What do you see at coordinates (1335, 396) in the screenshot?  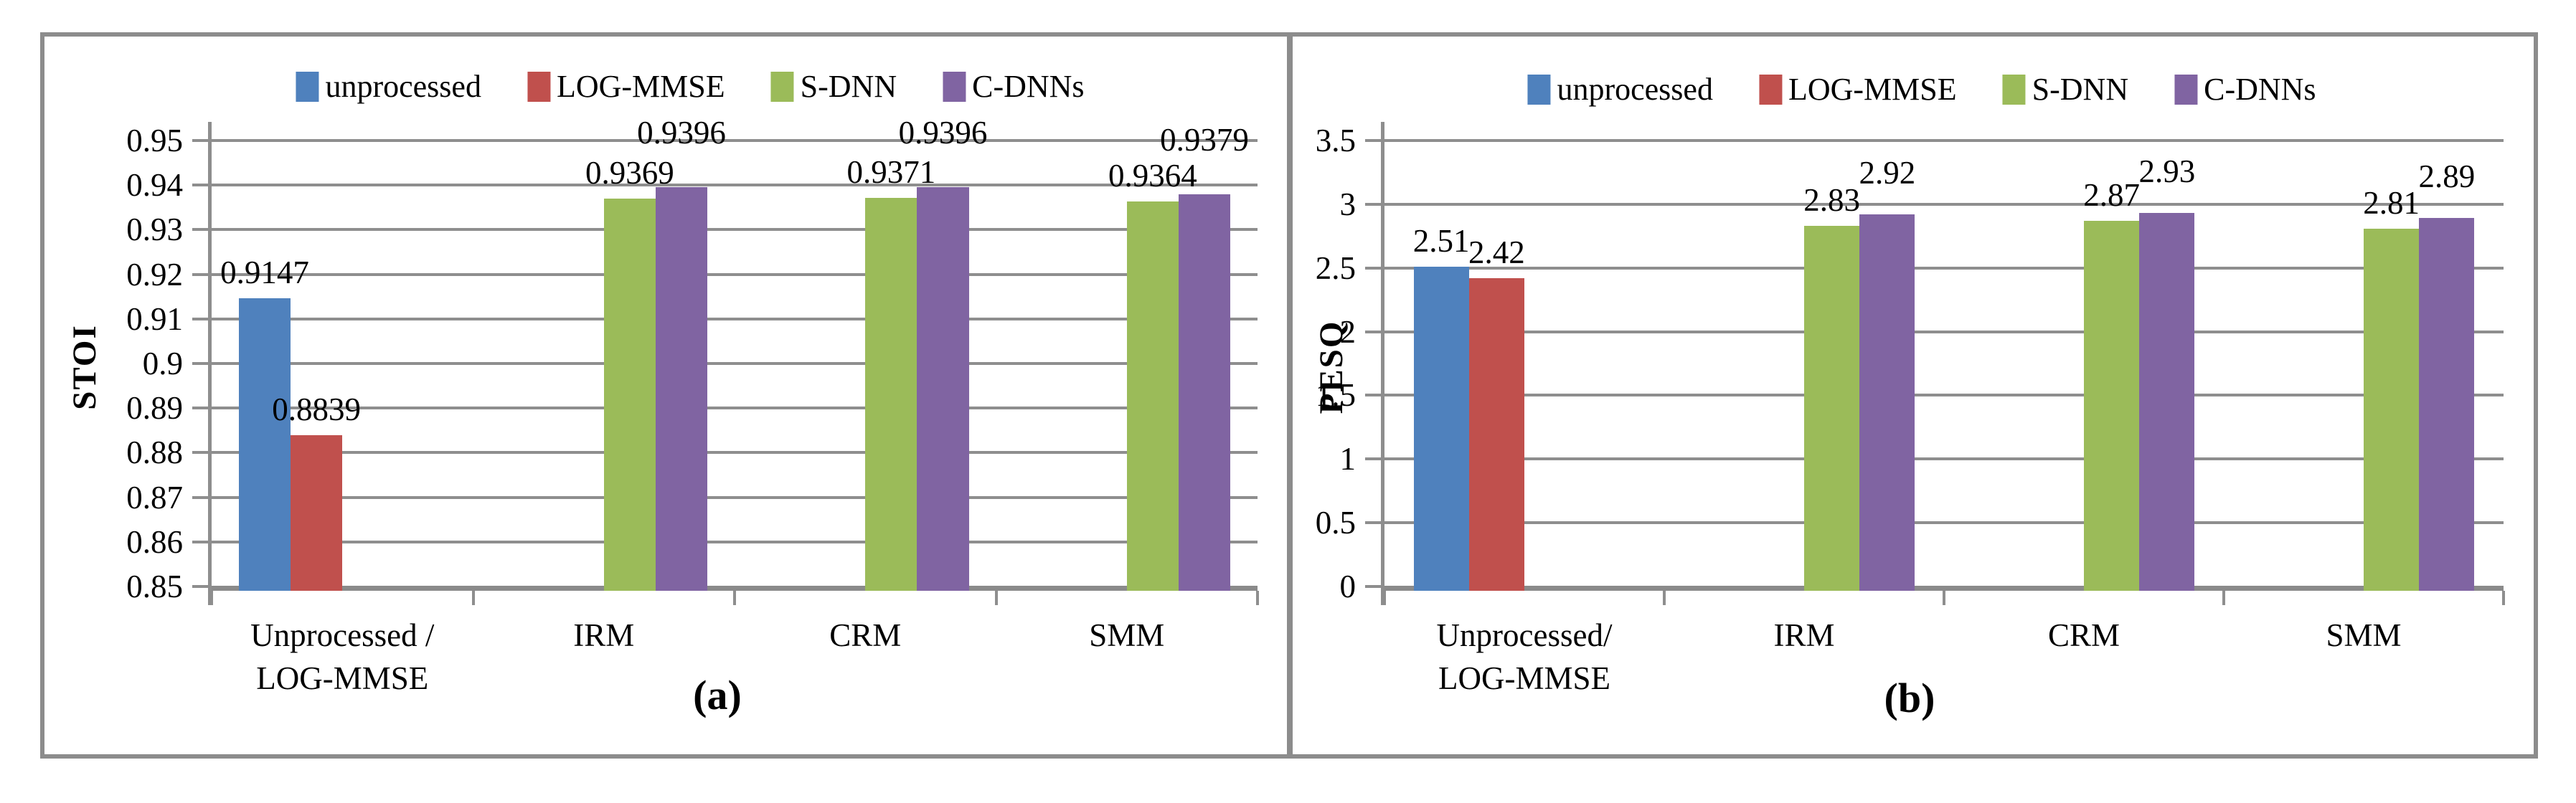 I see `y-tick-label: 1.5` at bounding box center [1335, 396].